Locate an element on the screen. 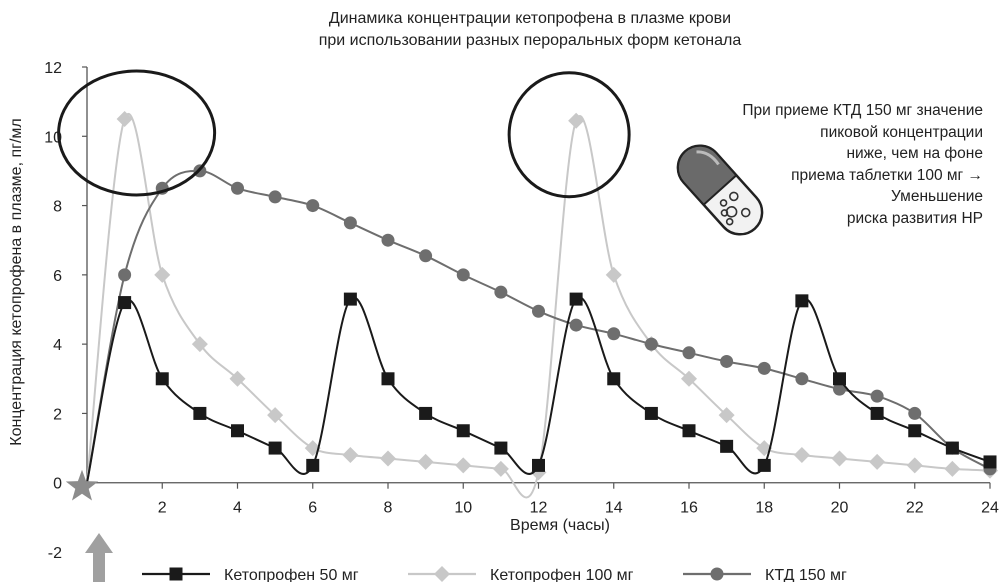 The height and width of the screenshot is (587, 1003). x-tick-label: 14 is located at coordinates (614, 508).